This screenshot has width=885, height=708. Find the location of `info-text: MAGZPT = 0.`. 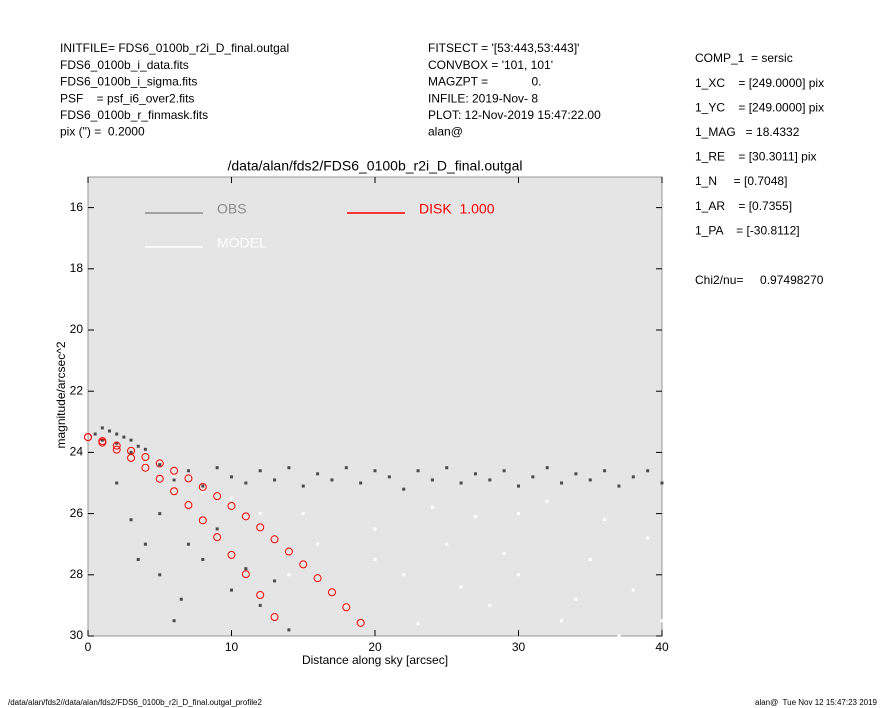

info-text: MAGZPT = 0. is located at coordinates (484, 82).